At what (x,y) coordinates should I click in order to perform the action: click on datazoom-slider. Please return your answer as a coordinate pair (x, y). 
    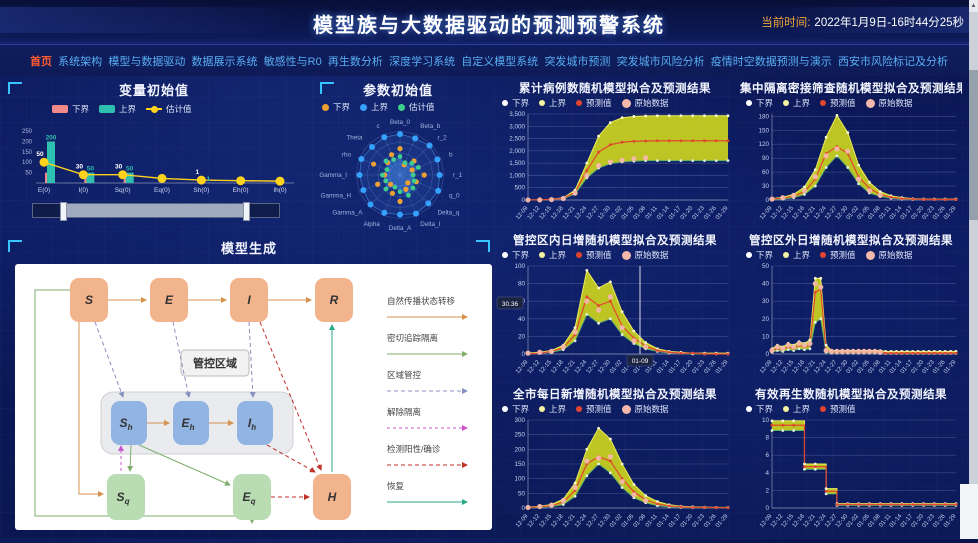
    Looking at the image, I should click on (156, 210).